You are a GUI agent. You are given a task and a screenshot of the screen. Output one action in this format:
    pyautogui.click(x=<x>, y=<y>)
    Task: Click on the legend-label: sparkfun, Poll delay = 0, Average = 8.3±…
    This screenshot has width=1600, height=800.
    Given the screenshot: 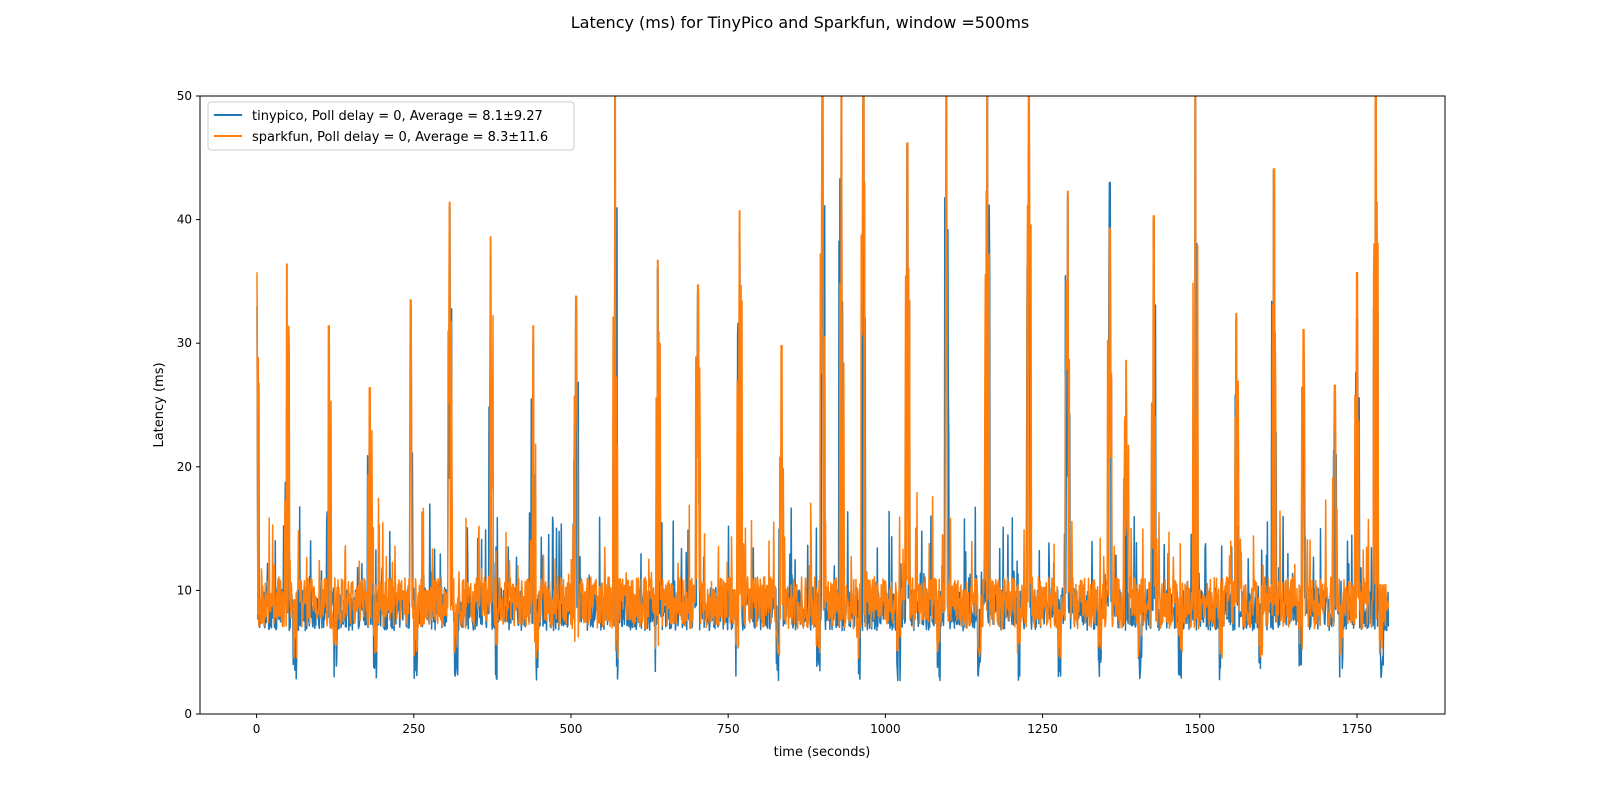 What is the action you would take?
    pyautogui.click(x=400, y=137)
    